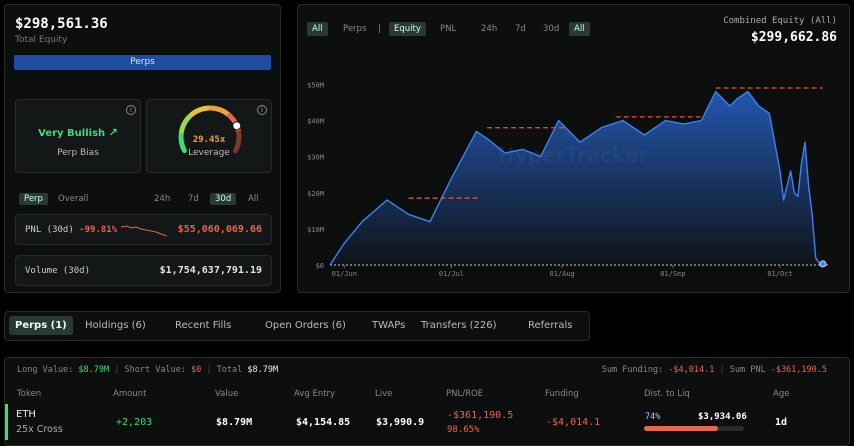 Image resolution: width=854 pixels, height=446 pixels. I want to click on x-tick-label: 01/Sep, so click(672, 274).